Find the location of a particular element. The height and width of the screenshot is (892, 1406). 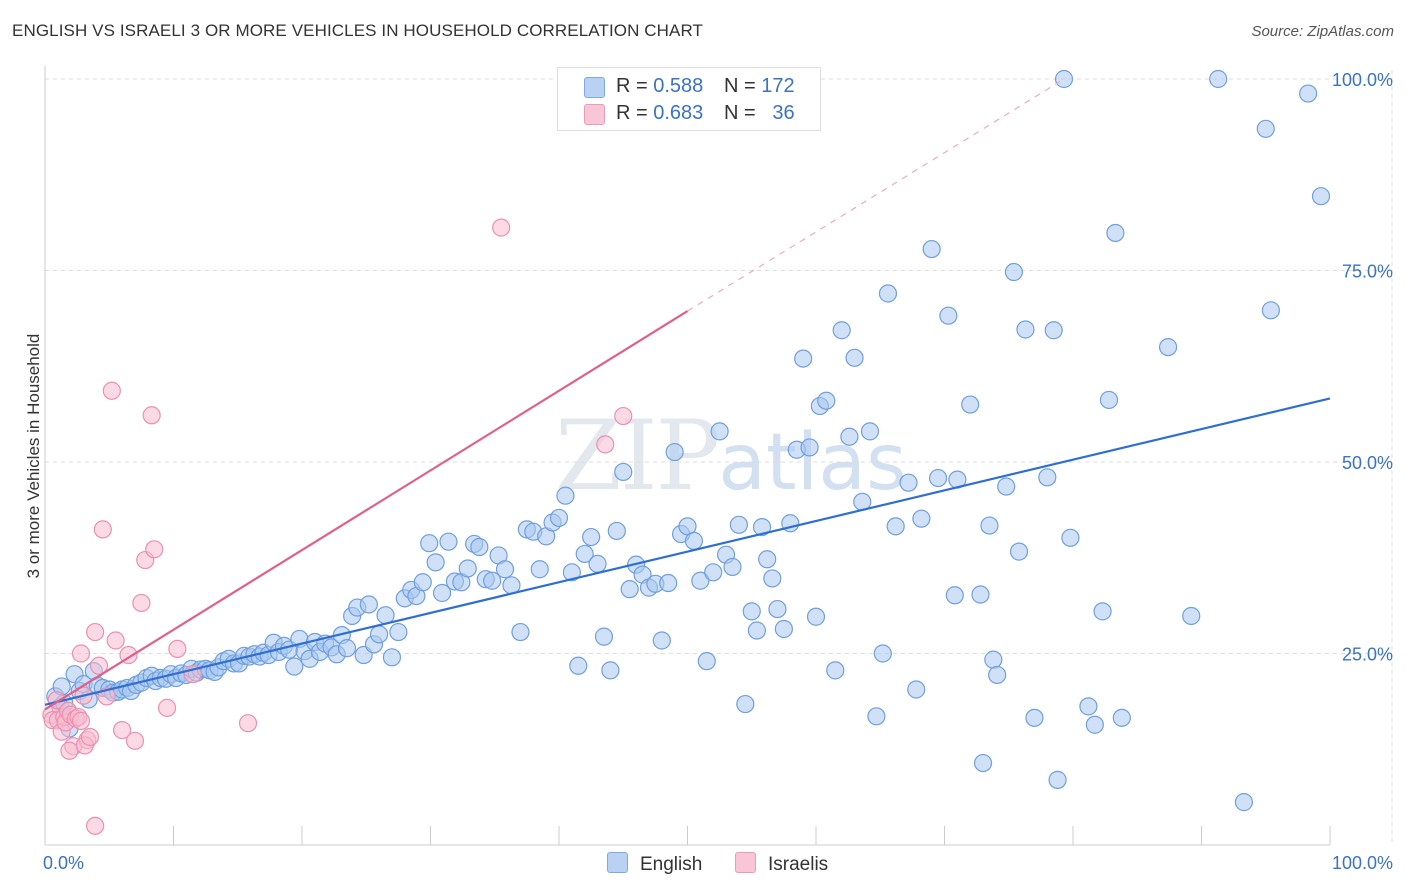

english-n-label: N = is located at coordinates (740, 86).